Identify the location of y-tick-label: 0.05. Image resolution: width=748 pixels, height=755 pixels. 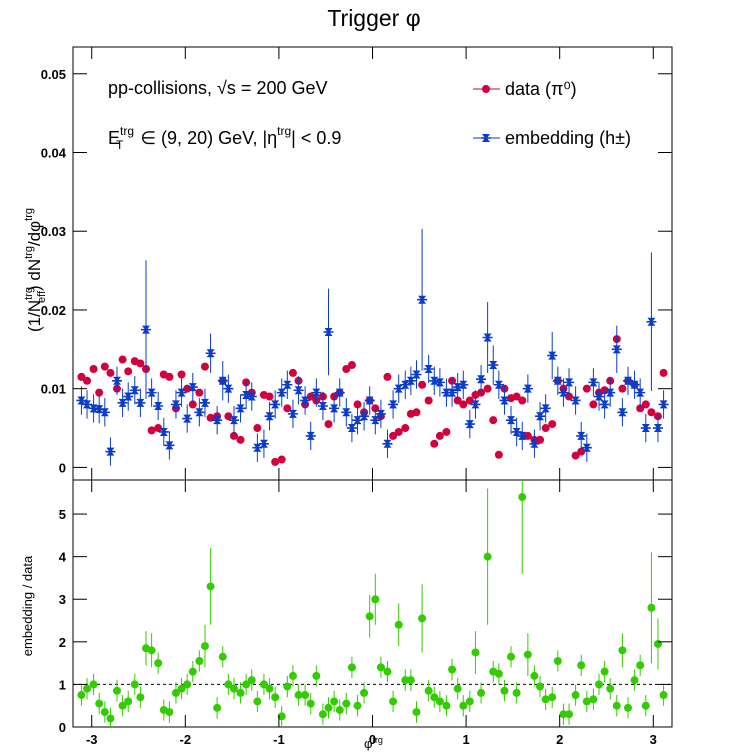
(53, 74).